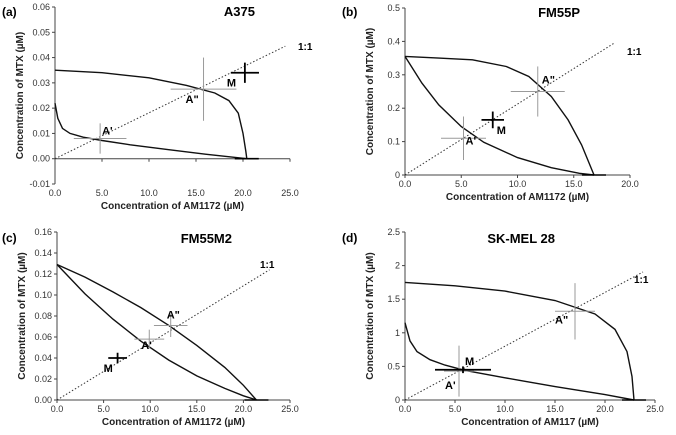 The width and height of the screenshot is (676, 435). Describe the element at coordinates (41, 83) in the screenshot. I see `y-tick-label: 0.03` at that location.